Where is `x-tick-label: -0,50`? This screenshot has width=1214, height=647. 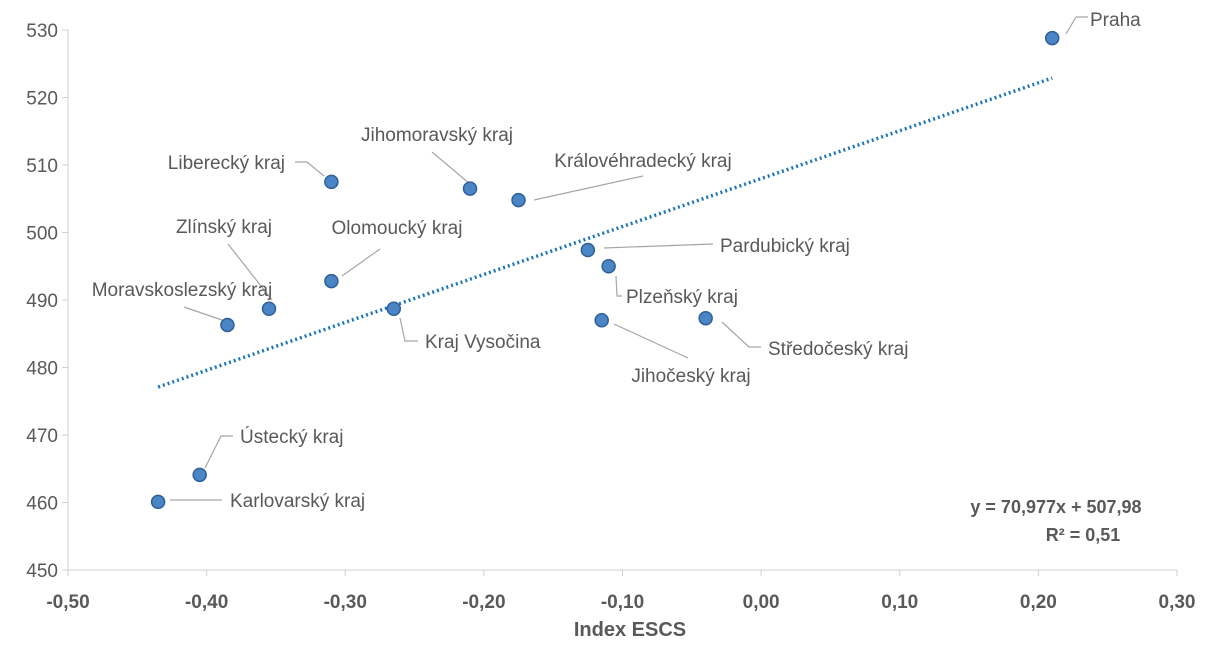
x-tick-label: -0,50 is located at coordinates (67, 602).